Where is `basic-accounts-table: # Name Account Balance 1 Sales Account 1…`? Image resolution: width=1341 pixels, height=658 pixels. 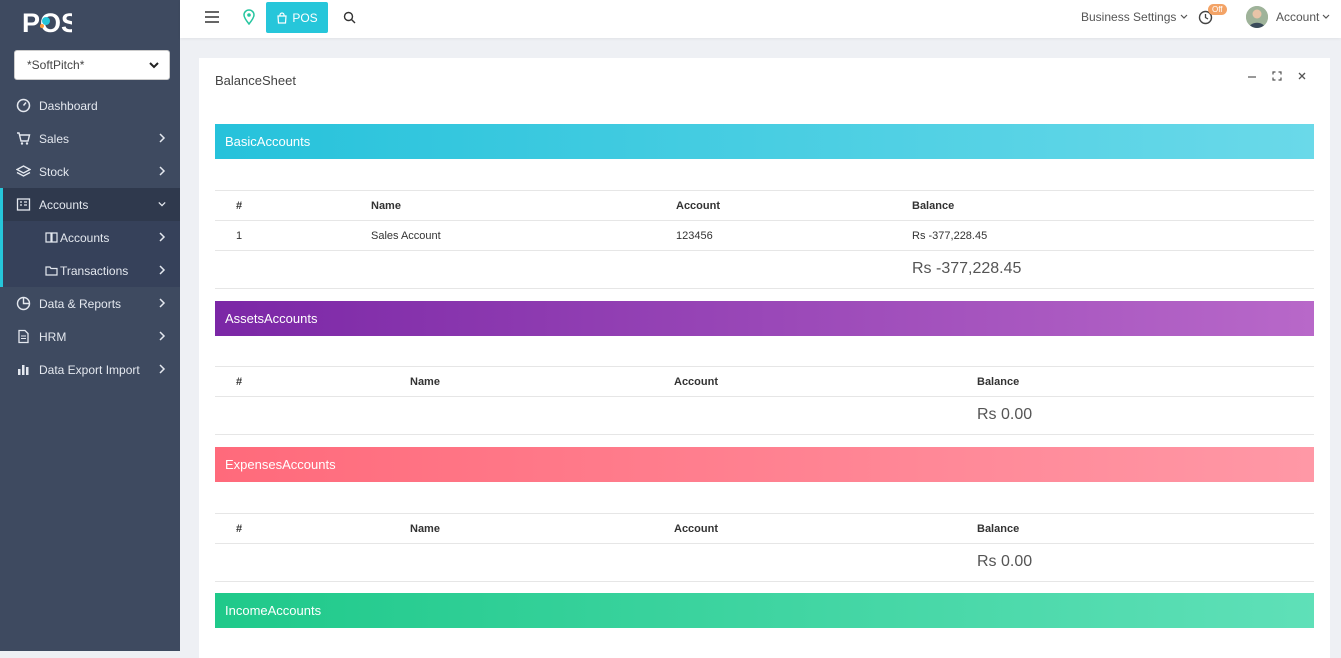
basic-accounts-table: # Name Account Balance 1 Sales Account 1… is located at coordinates (764, 239).